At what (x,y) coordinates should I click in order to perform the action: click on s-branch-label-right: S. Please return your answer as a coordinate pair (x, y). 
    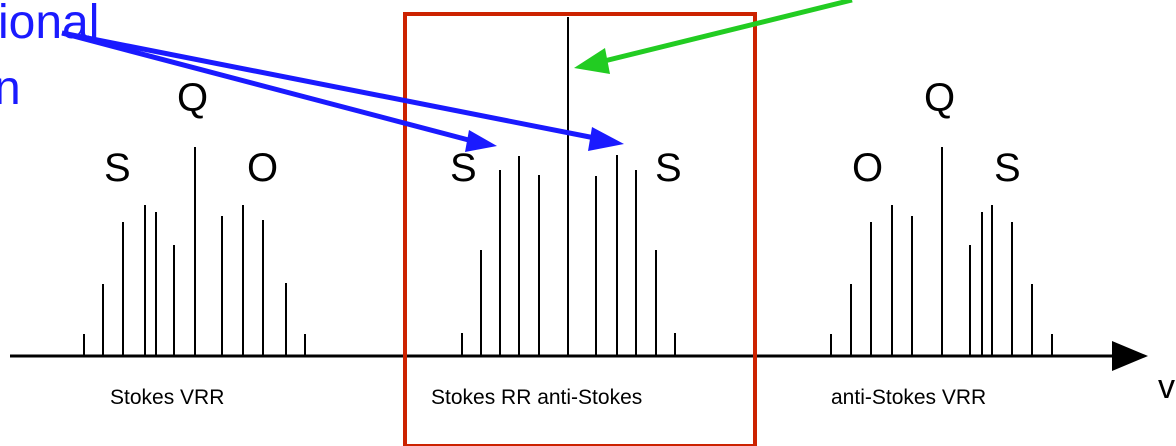
    Looking at the image, I should click on (1007, 168).